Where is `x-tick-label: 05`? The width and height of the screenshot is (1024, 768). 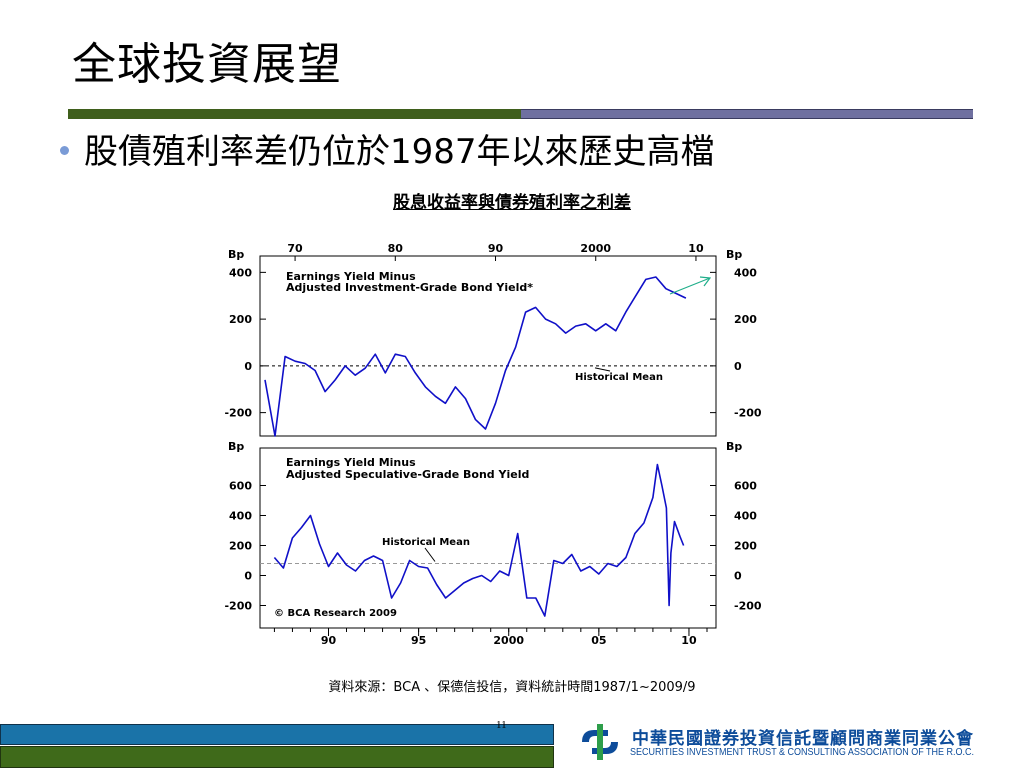
x-tick-label: 05 is located at coordinates (598, 640).